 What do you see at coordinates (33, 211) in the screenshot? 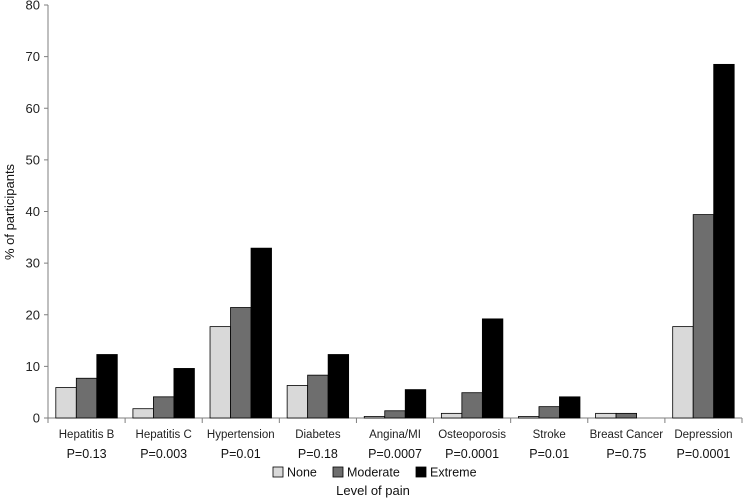
I see `y-tick-label: 40` at bounding box center [33, 211].